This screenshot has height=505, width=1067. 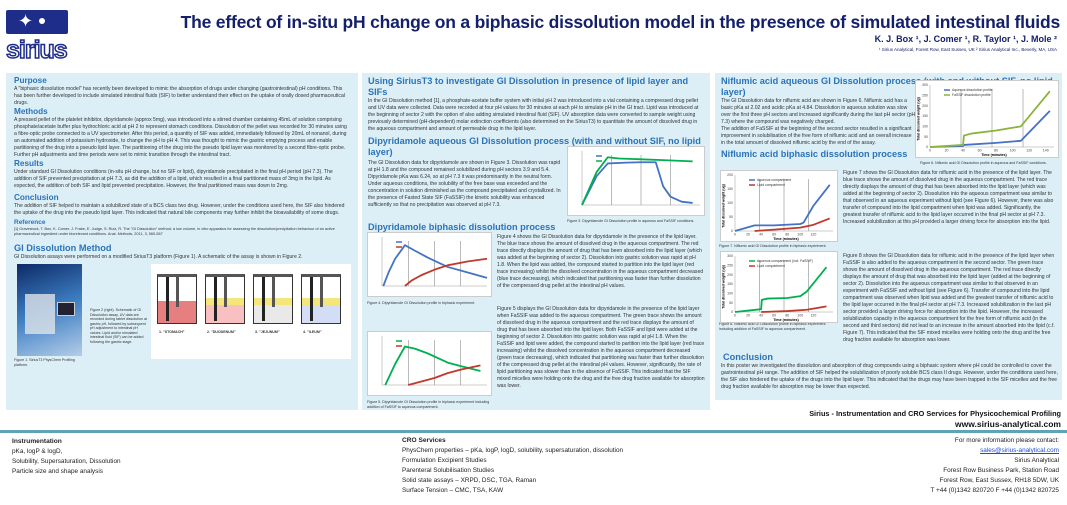 What do you see at coordinates (1029, 151) in the screenshot?
I see `x-tick-label: 120` at bounding box center [1029, 151].